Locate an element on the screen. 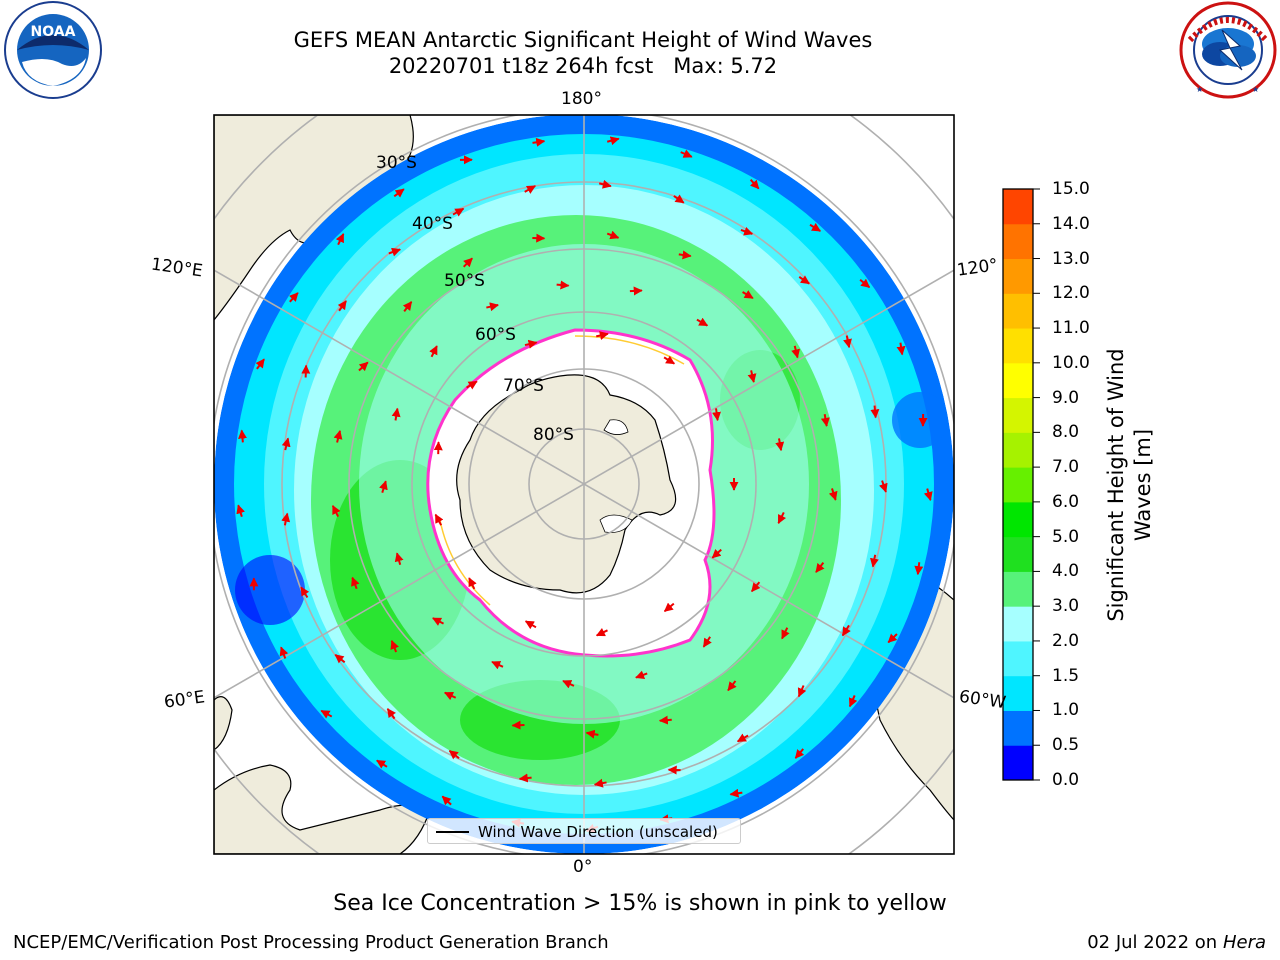 The height and width of the screenshot is (960, 1280). lat-label-60s: 60°S is located at coordinates (495, 335).